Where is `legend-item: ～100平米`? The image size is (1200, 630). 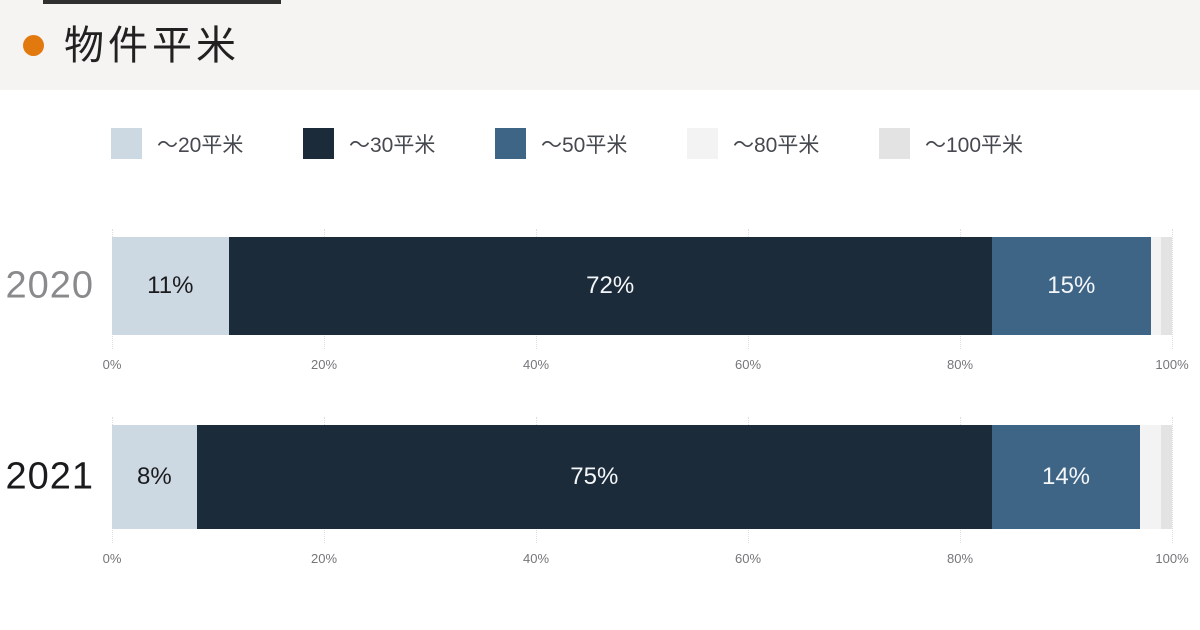 legend-item: ～100平米 is located at coordinates (951, 143).